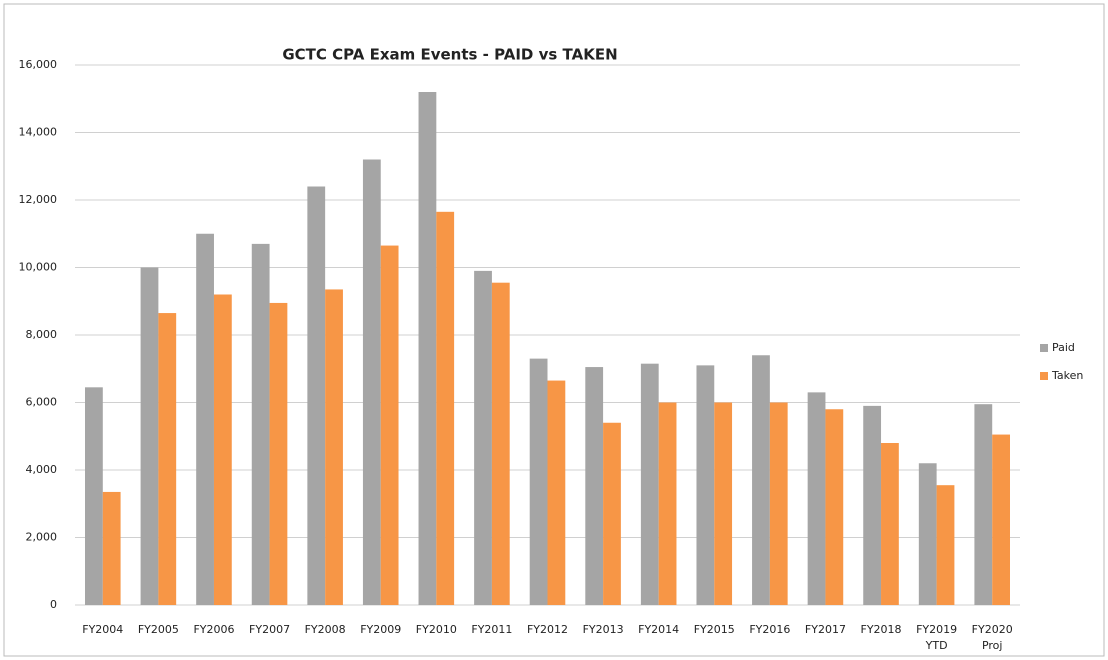  Describe the element at coordinates (42, 537) in the screenshot. I see `y-tick-label: 2,000` at that location.